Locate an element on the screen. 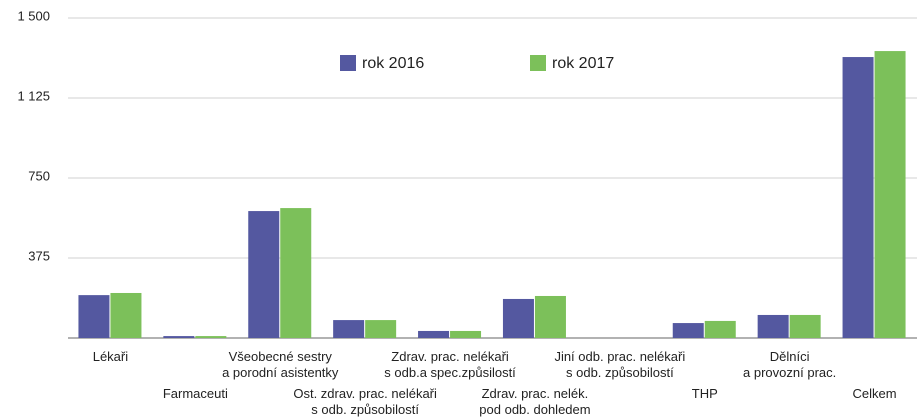  x-tick-label: Lékaři is located at coordinates (110, 356).